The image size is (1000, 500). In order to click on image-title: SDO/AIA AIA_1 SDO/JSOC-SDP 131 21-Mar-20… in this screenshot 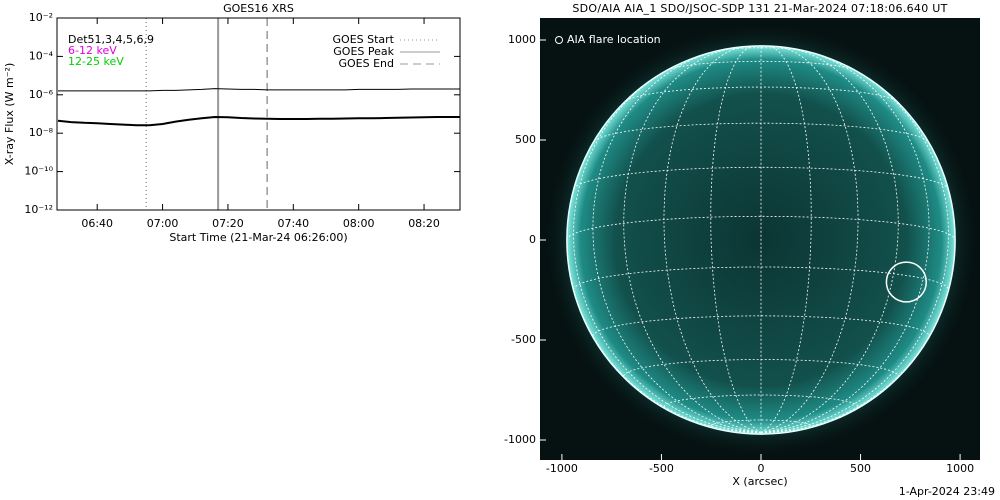, I will do `click(759, 8)`.